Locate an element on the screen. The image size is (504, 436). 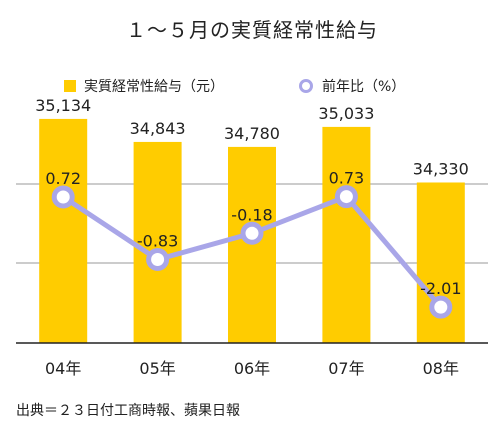
bar-value-label-2: 34,780 is located at coordinates (252, 133).